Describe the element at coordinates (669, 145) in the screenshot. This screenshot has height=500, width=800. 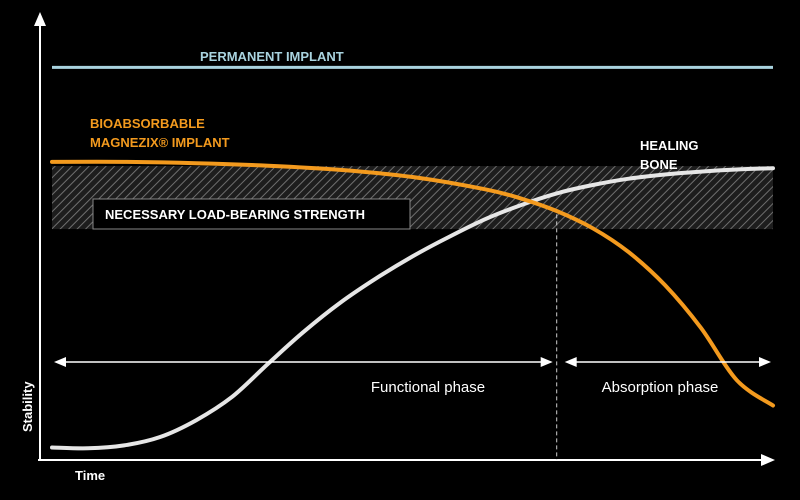
I see `series-label-bone-line1: HEALING` at that location.